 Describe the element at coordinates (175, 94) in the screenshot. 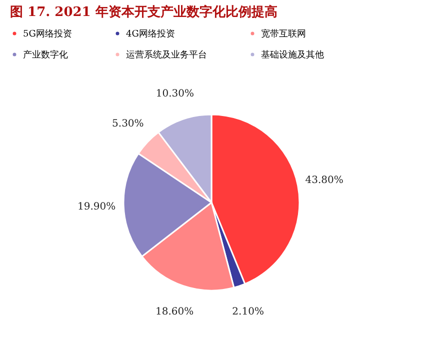

I see `data-label: 10.30%` at that location.